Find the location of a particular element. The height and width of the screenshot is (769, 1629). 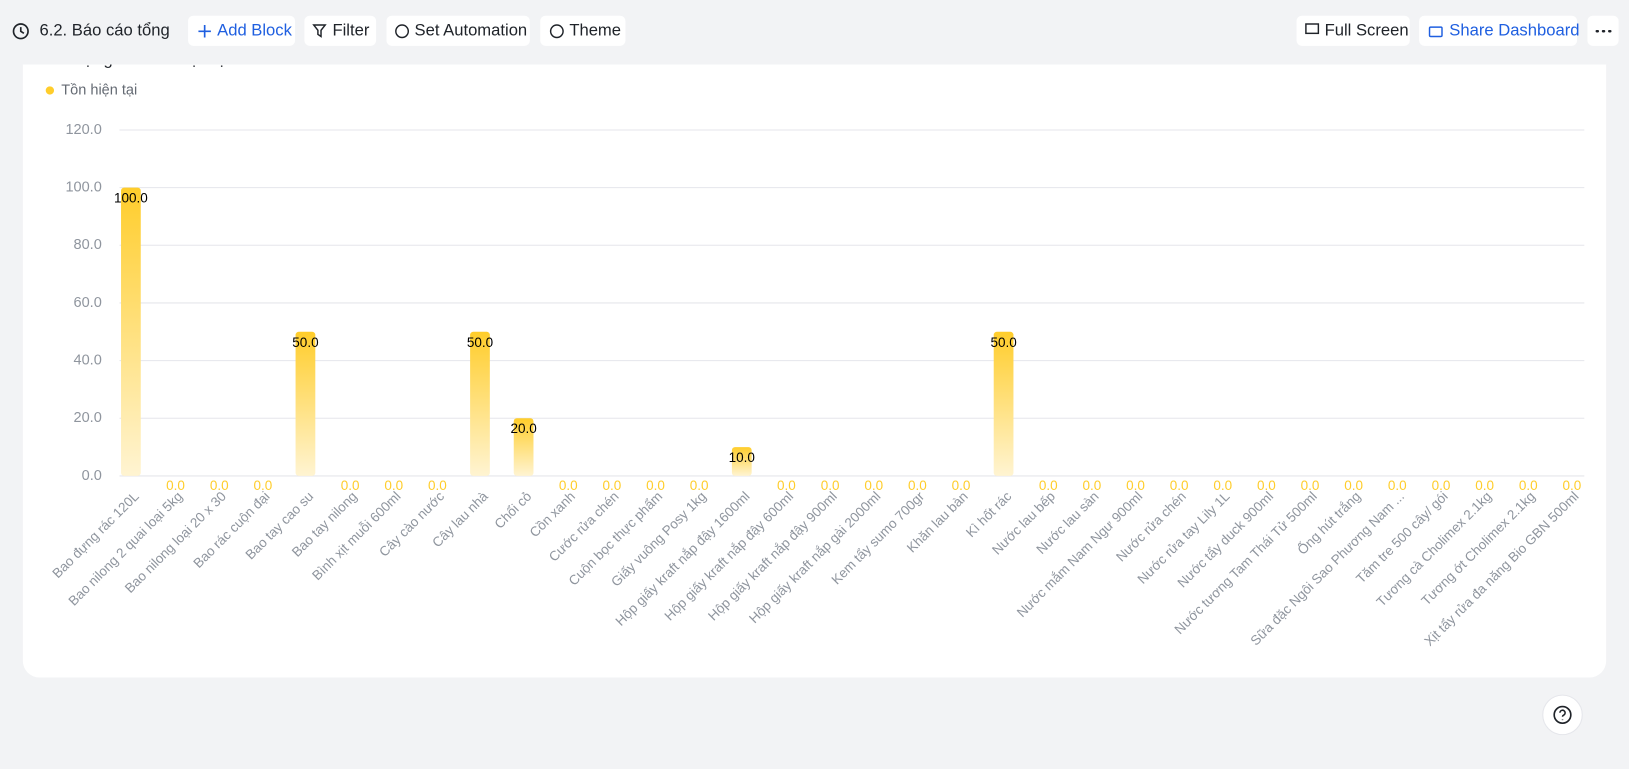

filter-icon is located at coordinates (319, 31).